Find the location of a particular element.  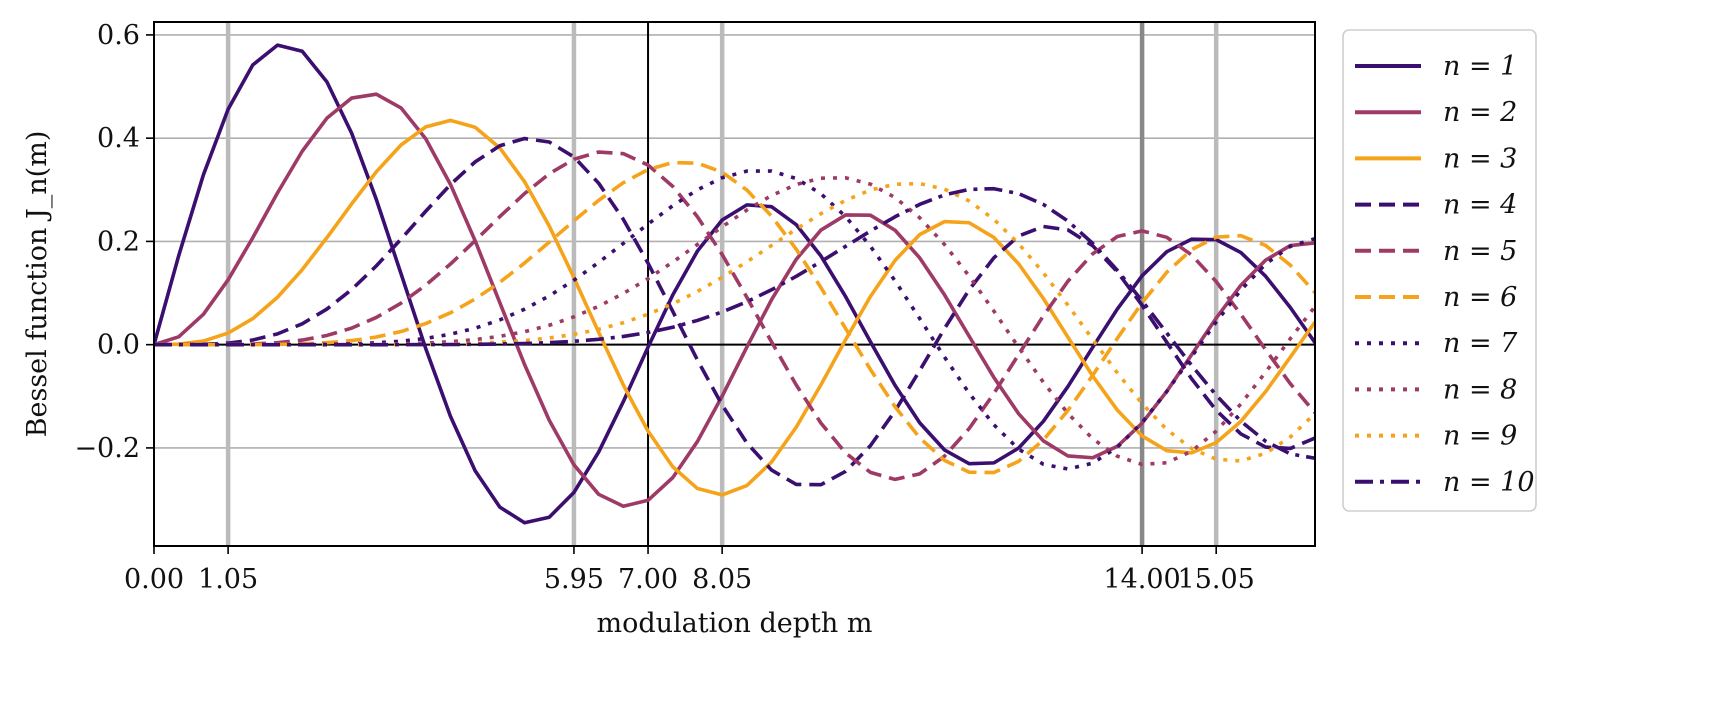

legend-label-n4: n = 4 is located at coordinates (1480, 205).